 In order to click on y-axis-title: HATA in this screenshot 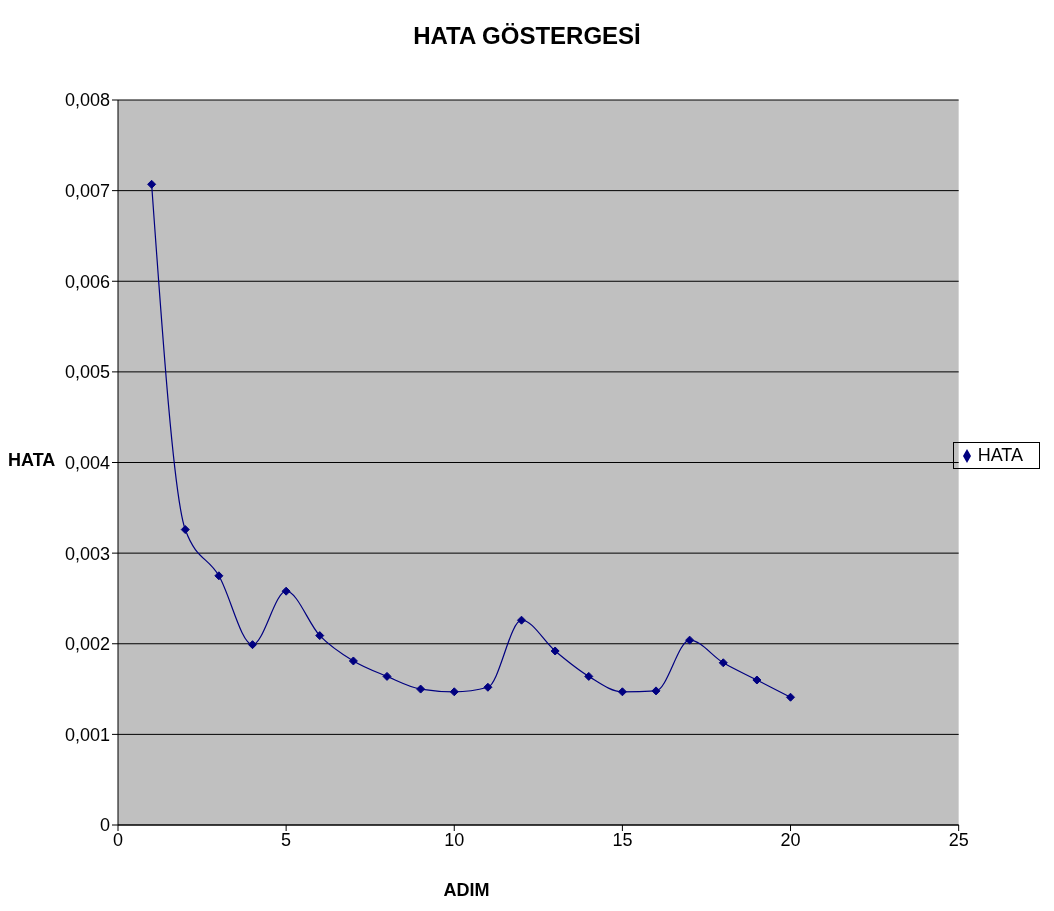, I will do `click(32, 460)`.